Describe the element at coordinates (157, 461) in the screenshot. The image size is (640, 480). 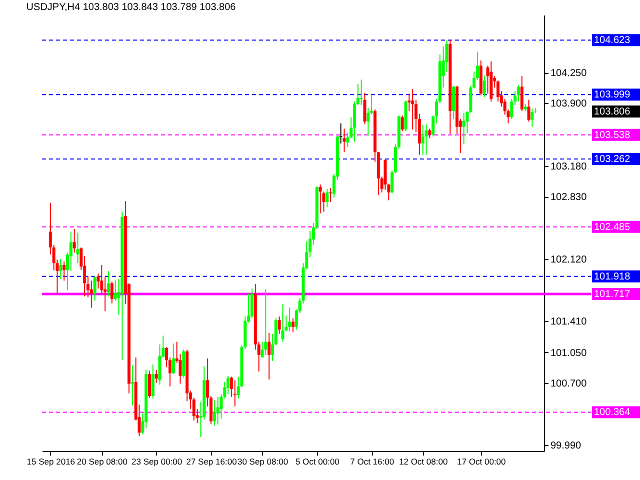
I see `x-tick-label: 23 Sep 00:00` at that location.